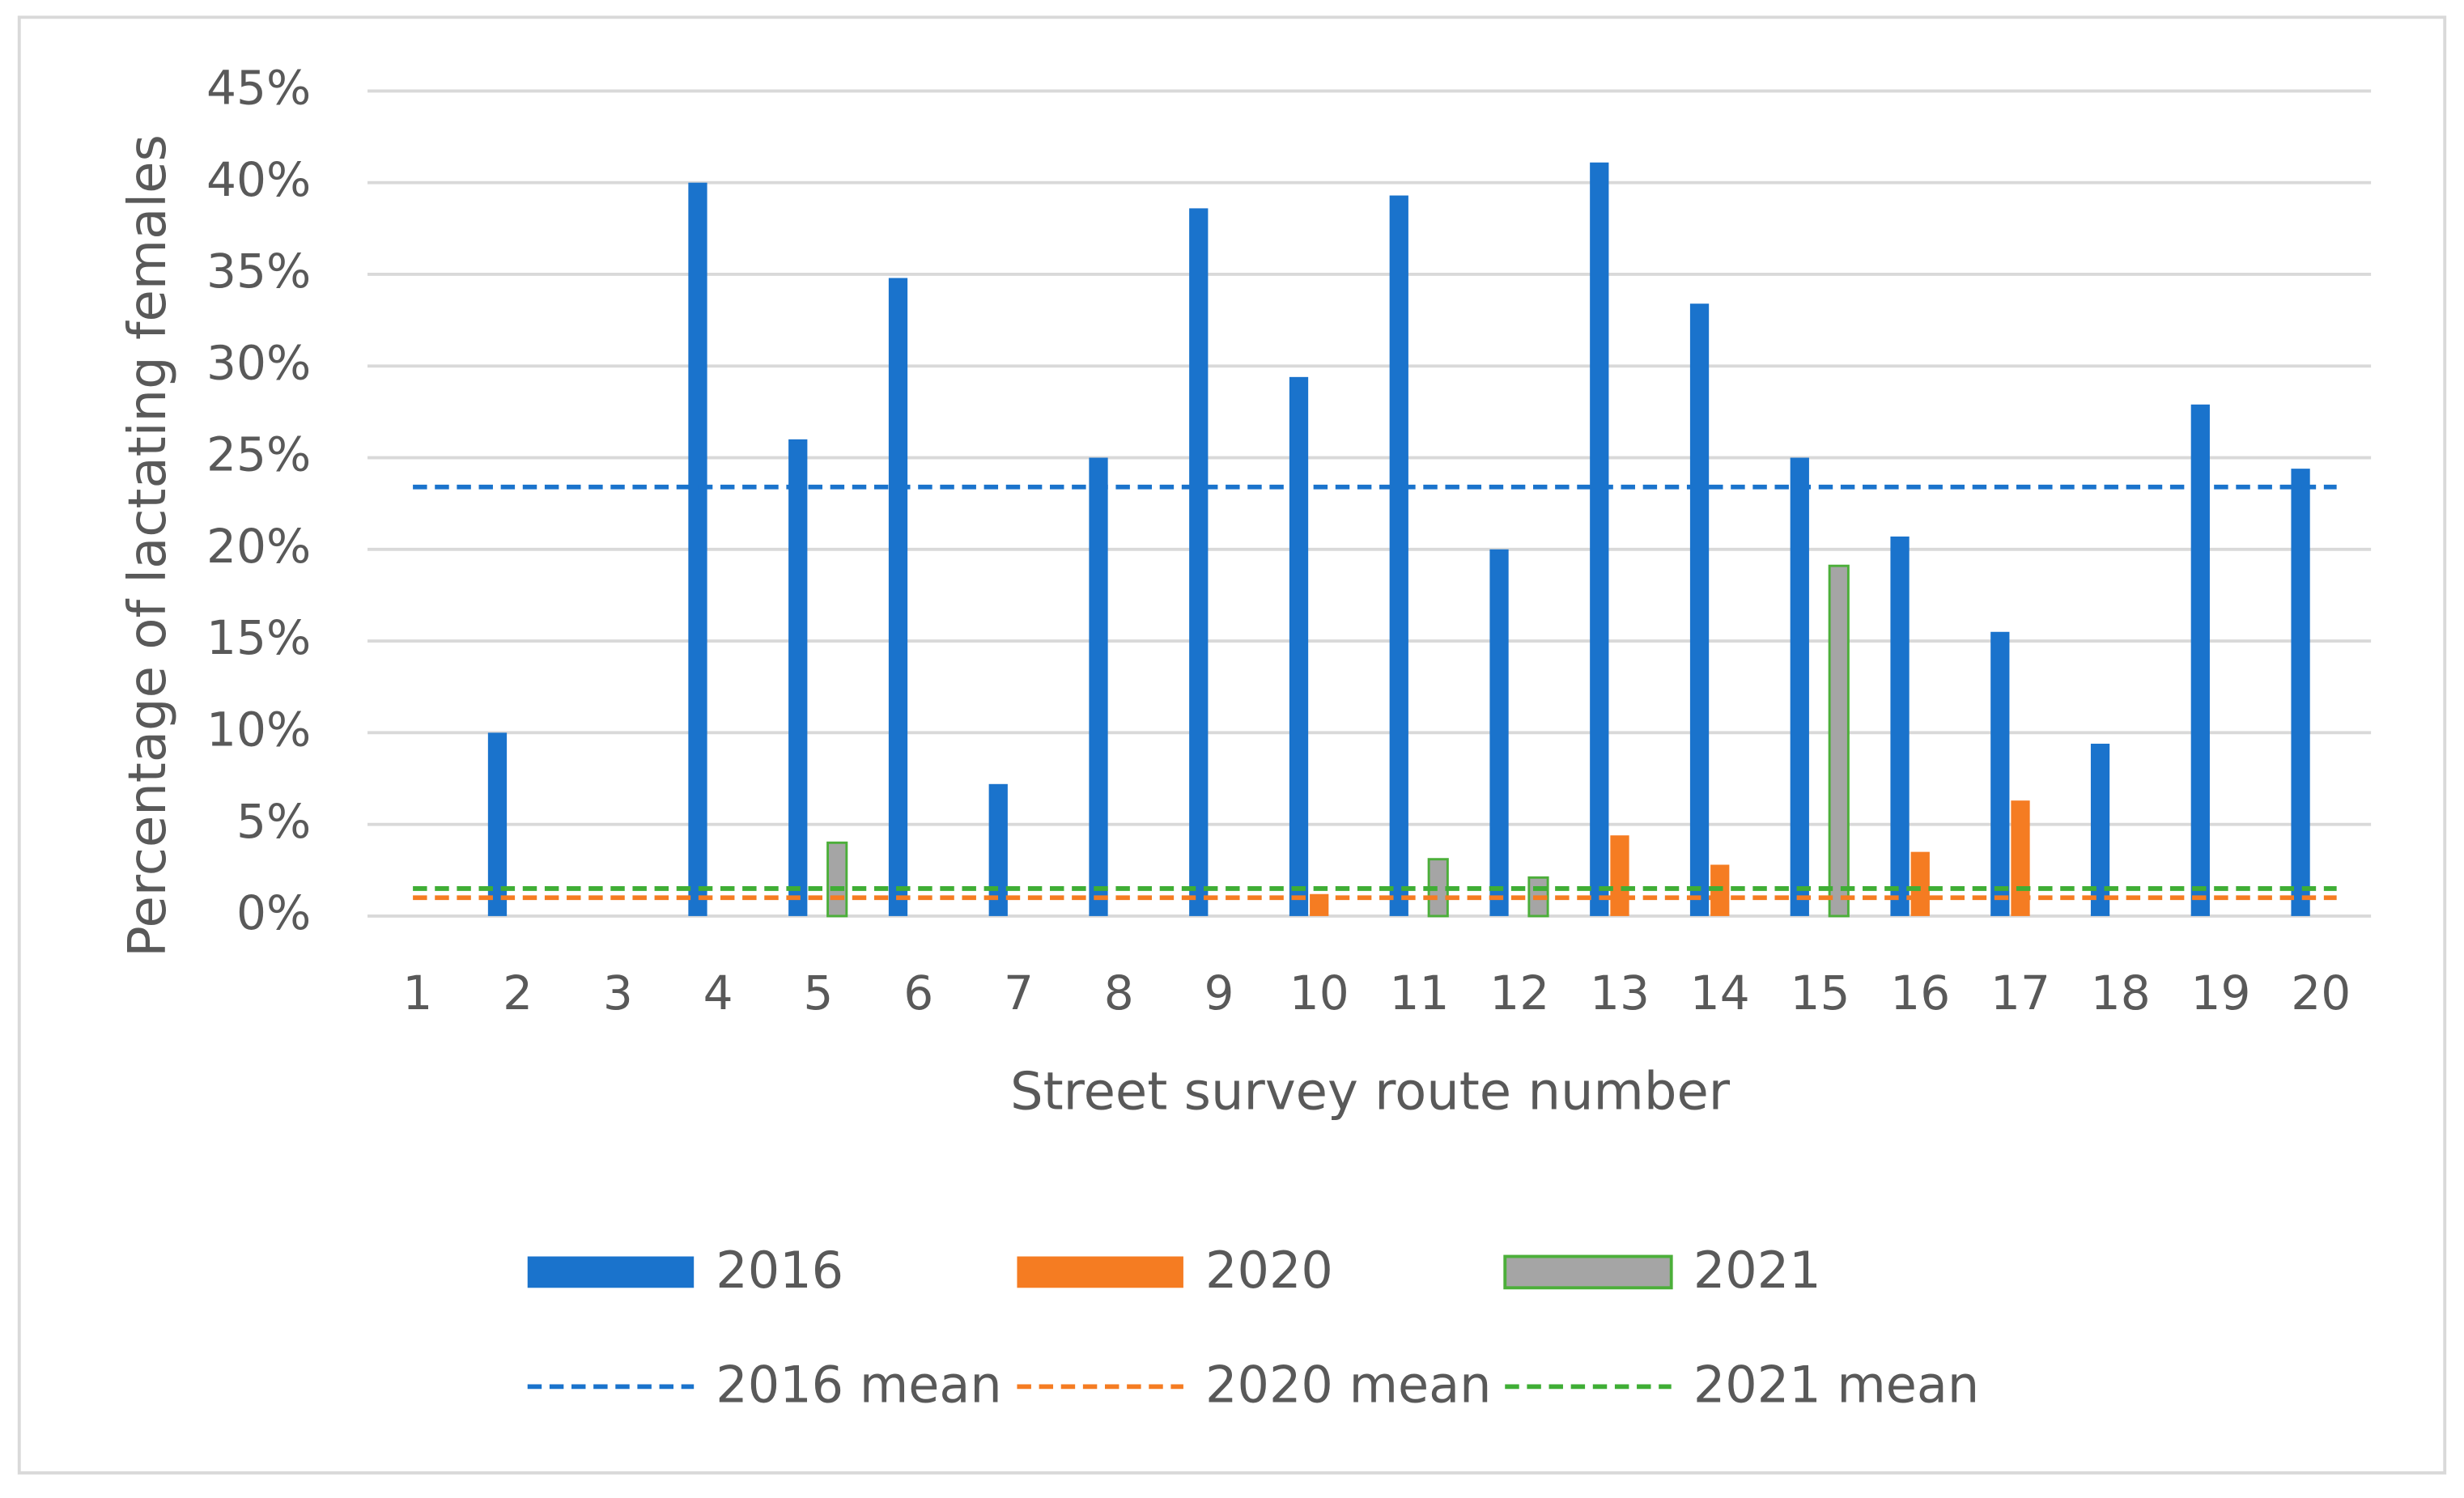  I want to click on legend-label: 2021, so click(1757, 1270).